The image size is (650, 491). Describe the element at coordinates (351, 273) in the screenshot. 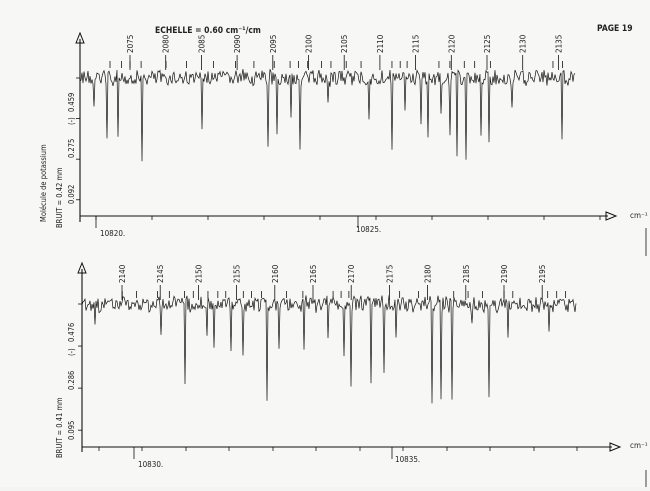

I see `line-number-label: 2170` at that location.